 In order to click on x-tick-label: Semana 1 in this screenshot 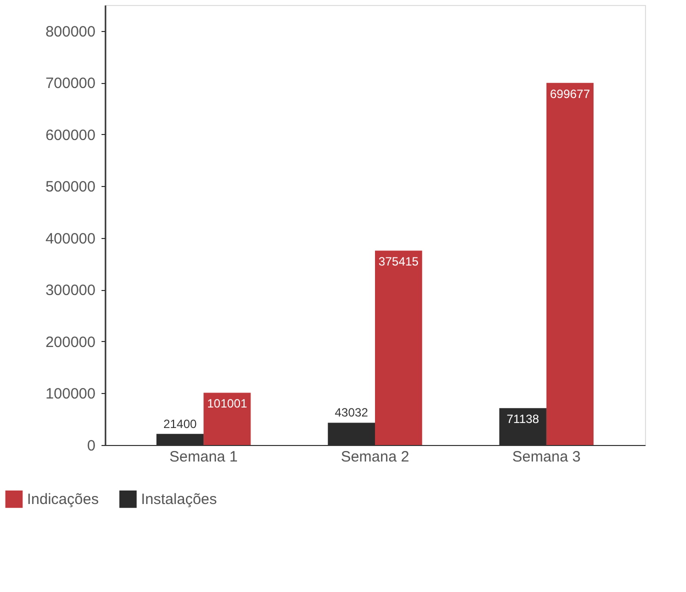, I will do `click(203, 457)`.